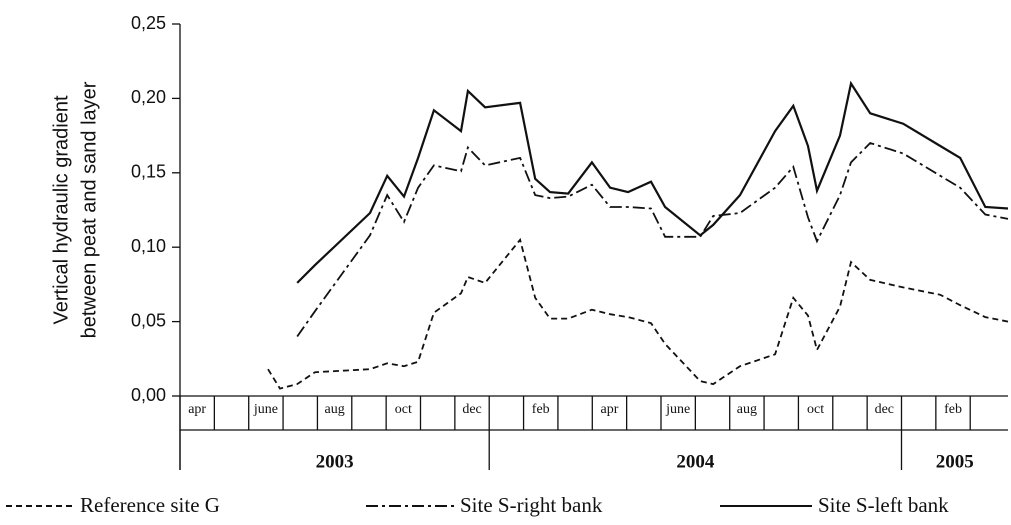  I want to click on year-label: 2003, so click(335, 461).